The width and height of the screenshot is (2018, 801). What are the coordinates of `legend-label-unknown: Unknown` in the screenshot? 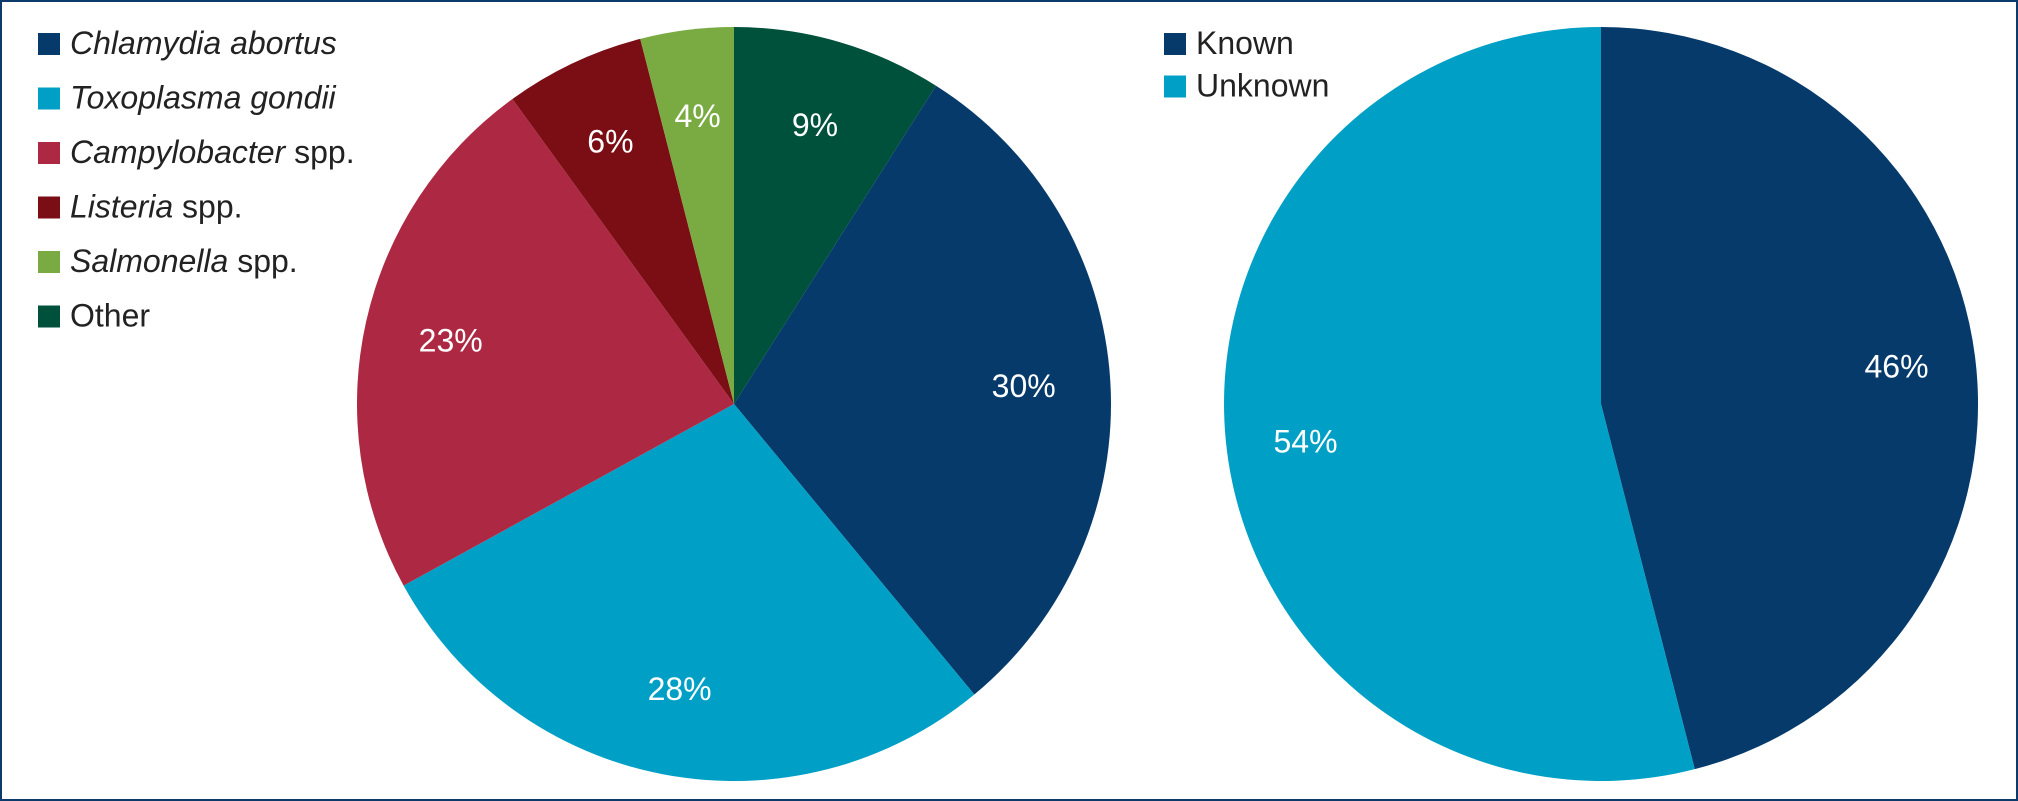 It's located at (1262, 86).